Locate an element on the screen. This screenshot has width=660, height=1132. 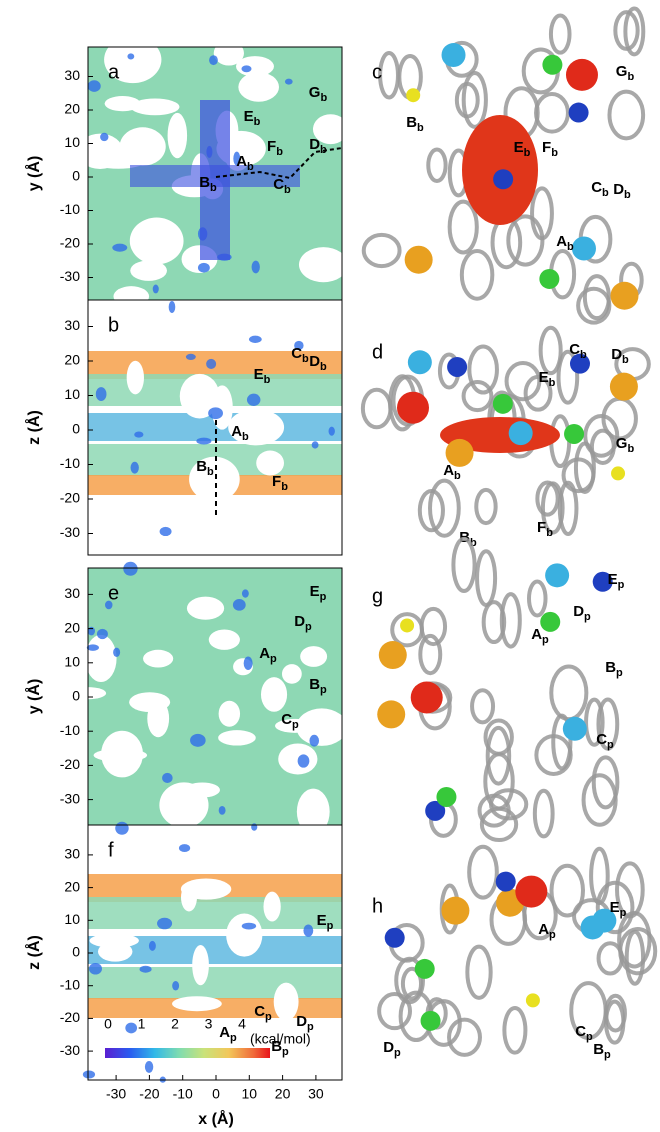
y-tick-label: -10 is located at coordinates (70, 984).